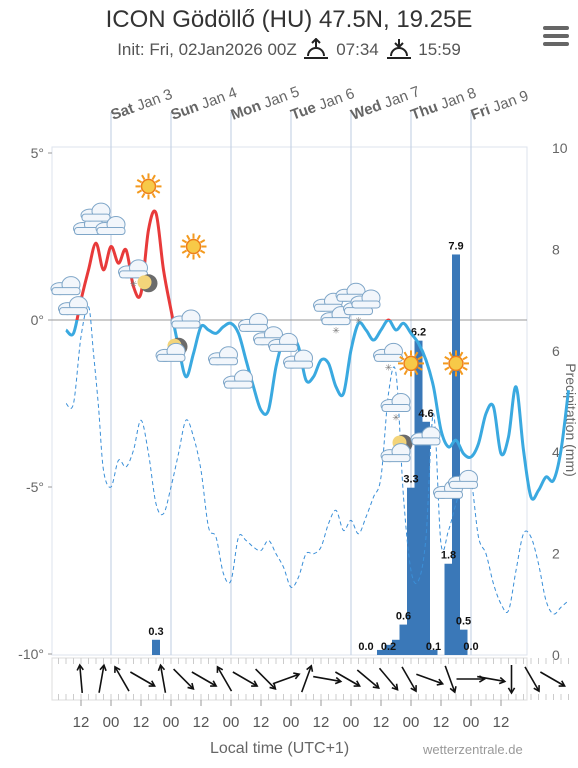 The image size is (578, 768). Describe the element at coordinates (398, 49) in the screenshot. I see `sunset-icon` at that location.